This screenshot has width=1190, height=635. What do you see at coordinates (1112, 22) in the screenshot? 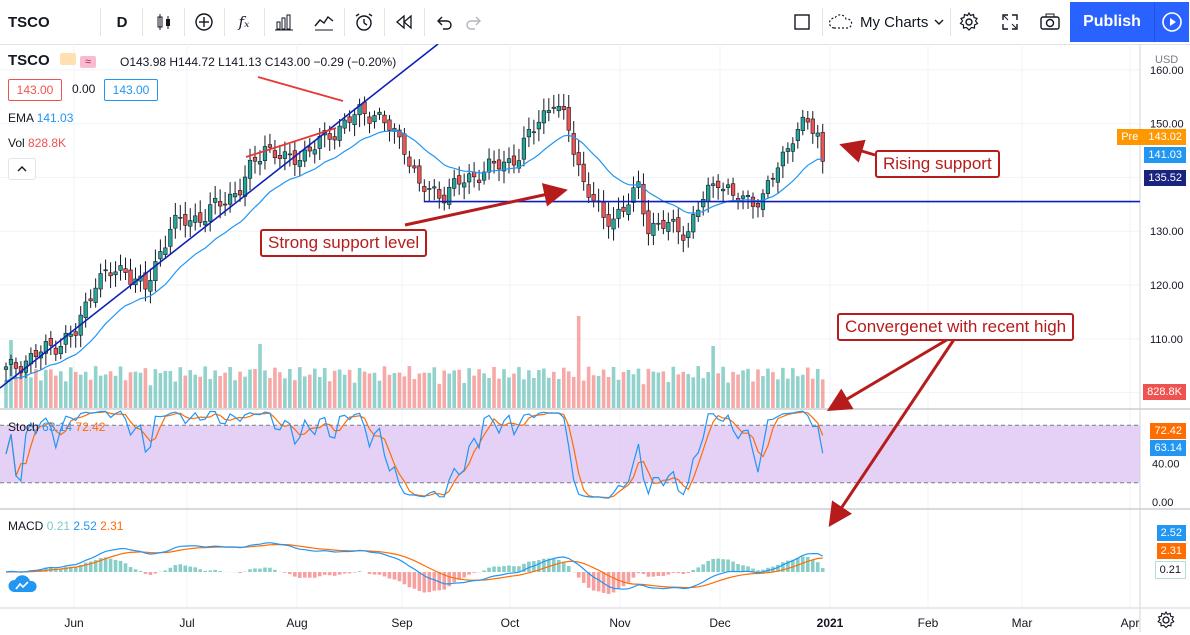
I see `publish-button: Publish` at bounding box center [1112, 22].